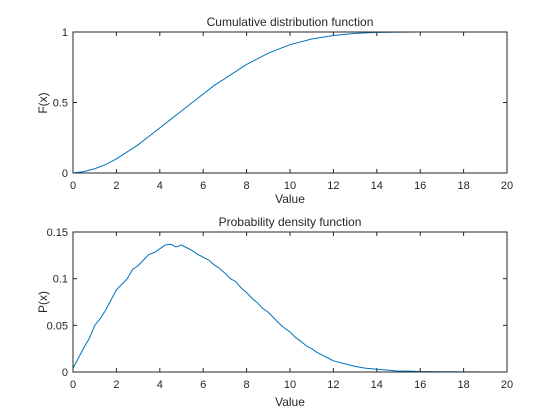  Describe the element at coordinates (333, 186) in the screenshot. I see `cdf-x-tick-label: 12` at that location.